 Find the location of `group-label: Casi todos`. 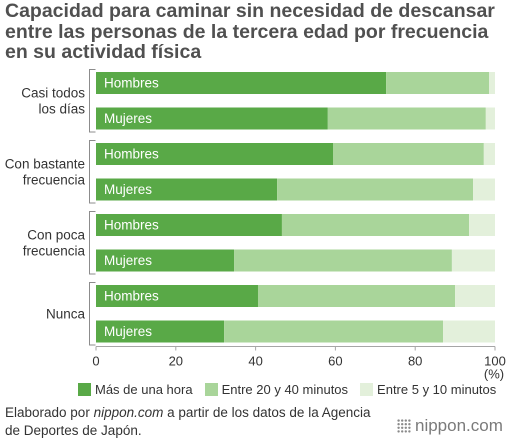

group-label: Casi todos is located at coordinates (53, 92).